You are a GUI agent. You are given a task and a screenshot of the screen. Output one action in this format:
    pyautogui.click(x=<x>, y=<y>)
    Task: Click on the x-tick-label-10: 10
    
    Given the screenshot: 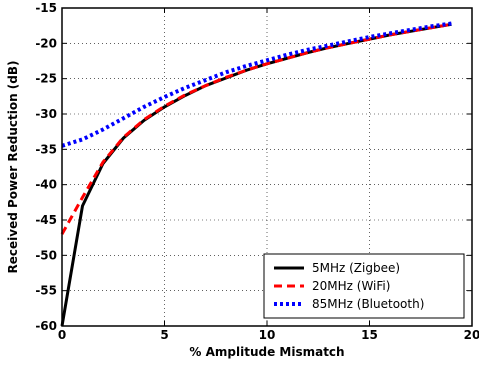 What is the action you would take?
    pyautogui.click(x=267, y=335)
    